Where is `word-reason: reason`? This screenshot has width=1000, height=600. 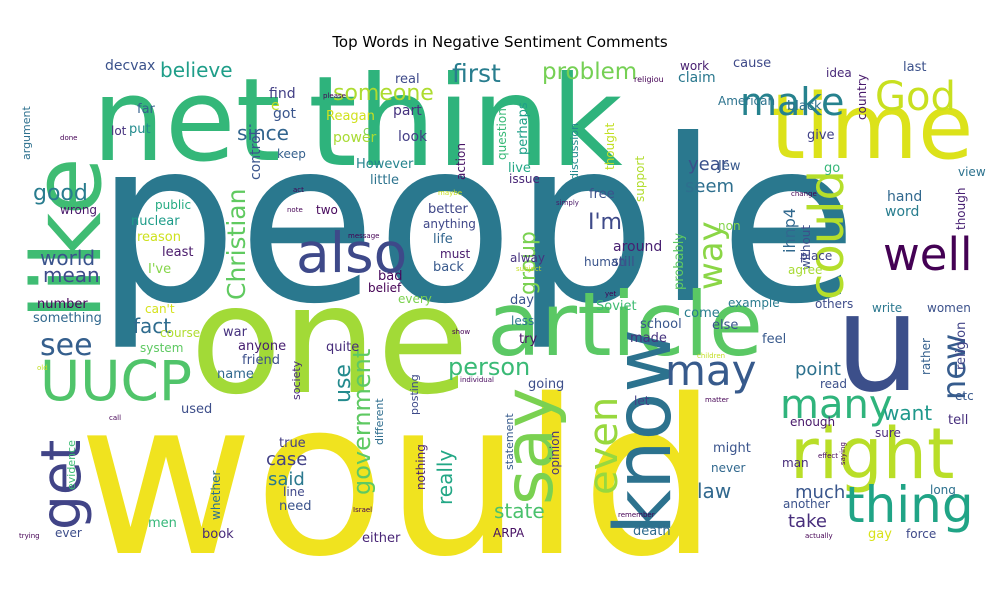
word-reason: reason is located at coordinates (159, 237).